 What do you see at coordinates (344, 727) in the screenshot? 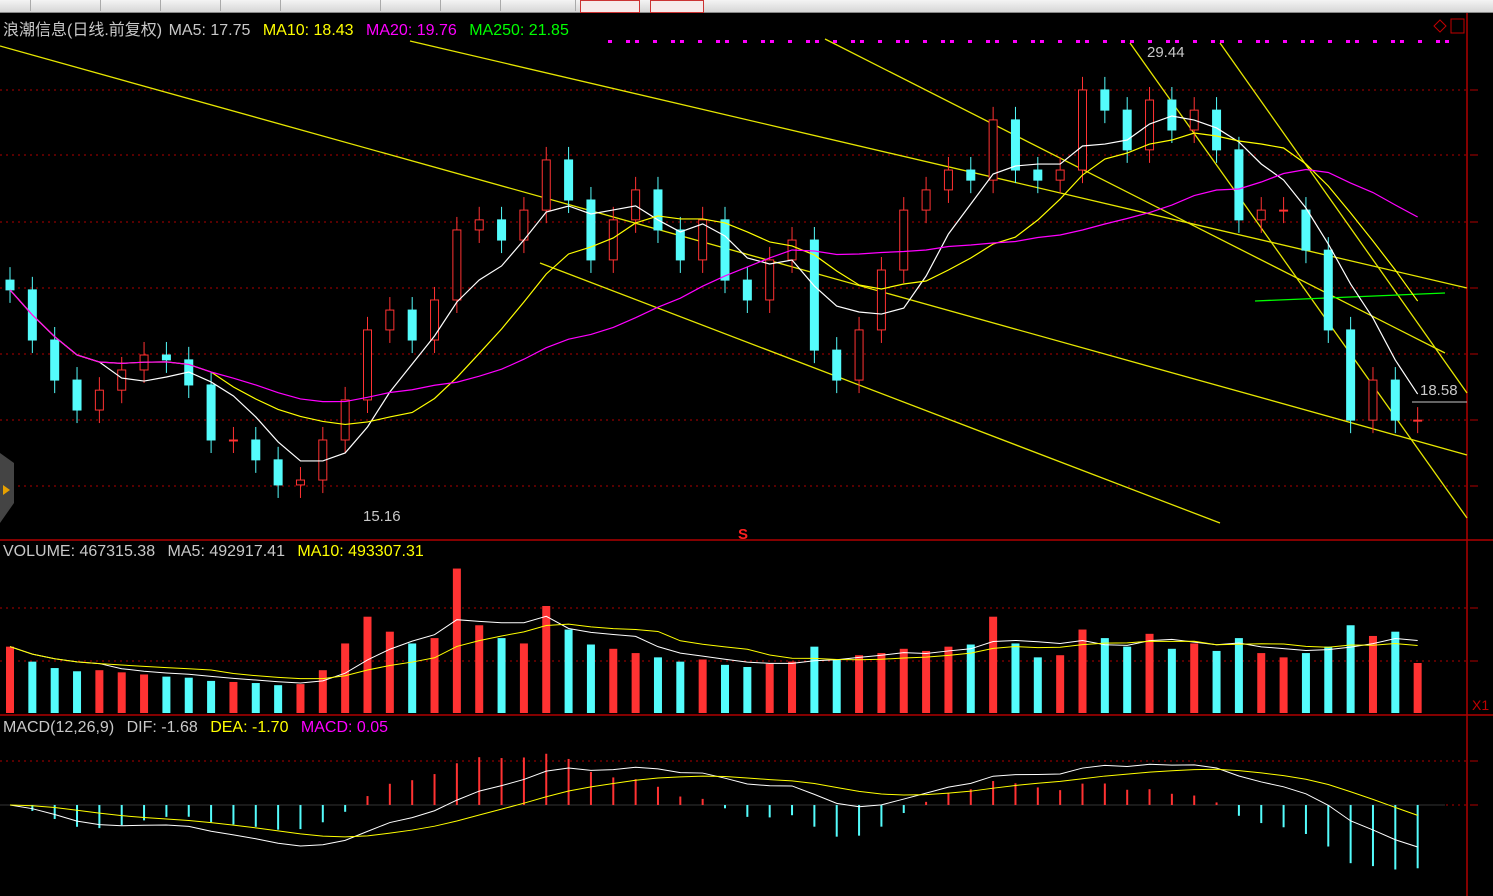
I see `macd-value: MACD: 0.05` at bounding box center [344, 727].